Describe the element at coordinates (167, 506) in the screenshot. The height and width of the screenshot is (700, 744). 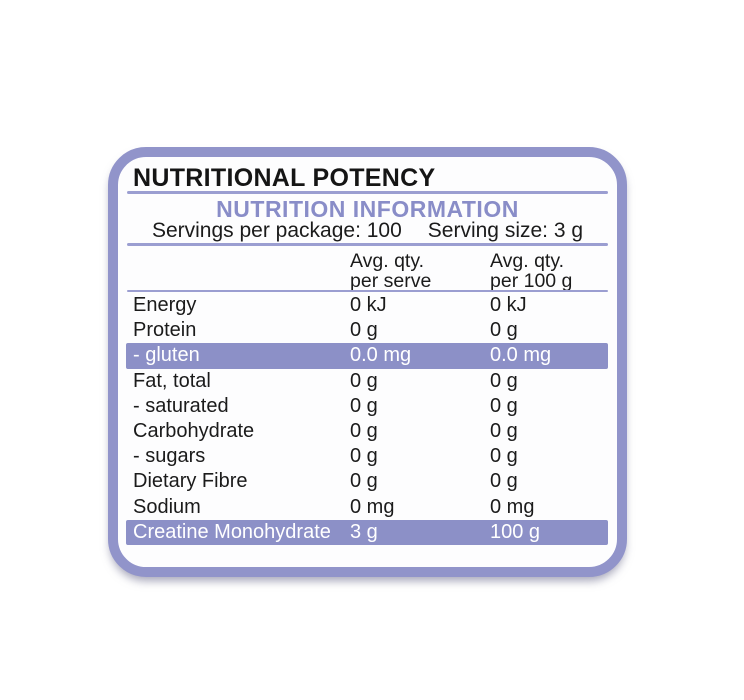
I see `nutrient-label: Sodium` at that location.